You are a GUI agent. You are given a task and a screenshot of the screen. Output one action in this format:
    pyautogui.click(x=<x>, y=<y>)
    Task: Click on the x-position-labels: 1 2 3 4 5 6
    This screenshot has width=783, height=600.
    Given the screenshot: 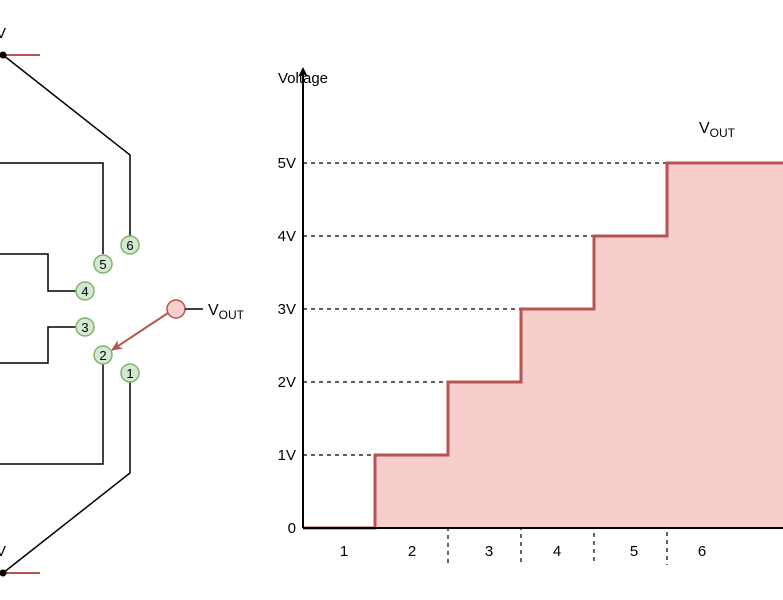 What is the action you would take?
    pyautogui.click(x=523, y=551)
    